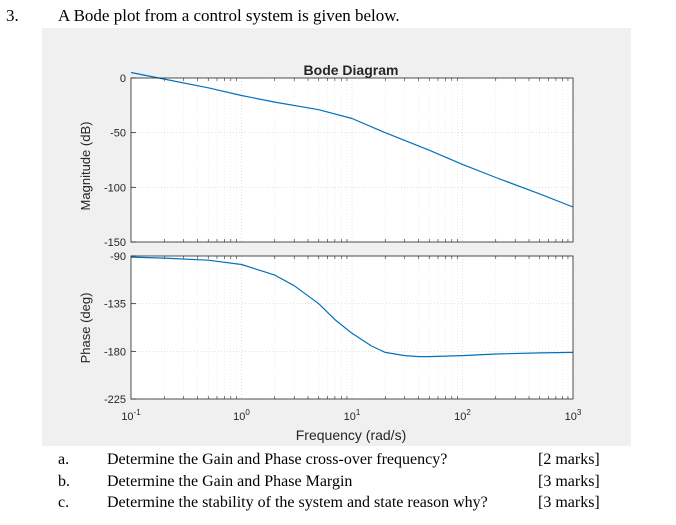 The image size is (676, 525). Describe the element at coordinates (118, 134) in the screenshot. I see `magnitude-y-tick-label: -50` at that location.